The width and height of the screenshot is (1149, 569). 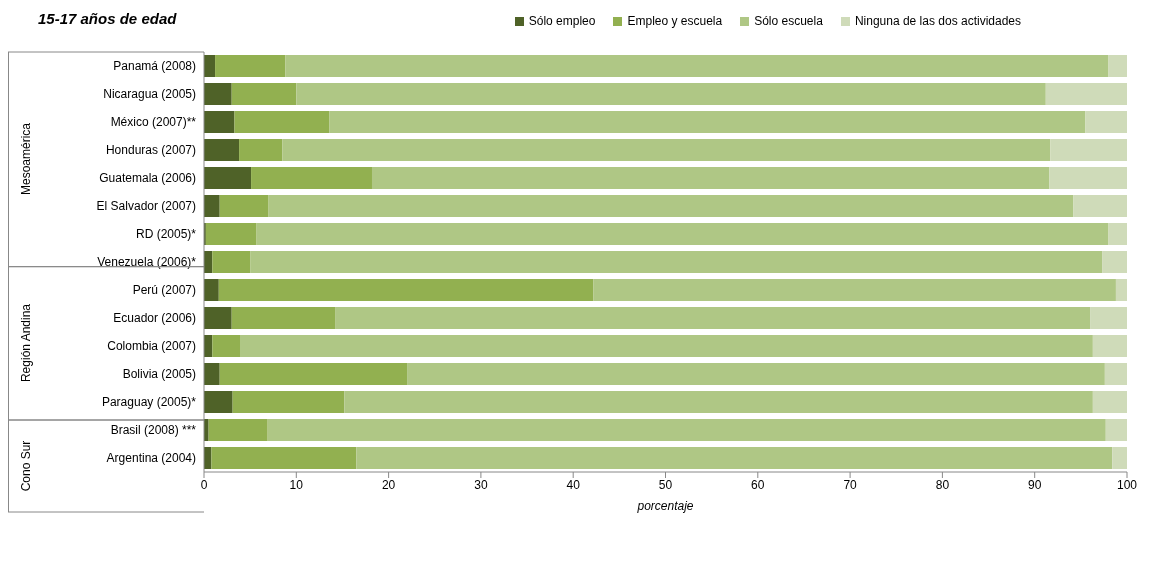 What do you see at coordinates (573, 484) in the screenshot?
I see `x-tick-label: 40` at bounding box center [573, 484].